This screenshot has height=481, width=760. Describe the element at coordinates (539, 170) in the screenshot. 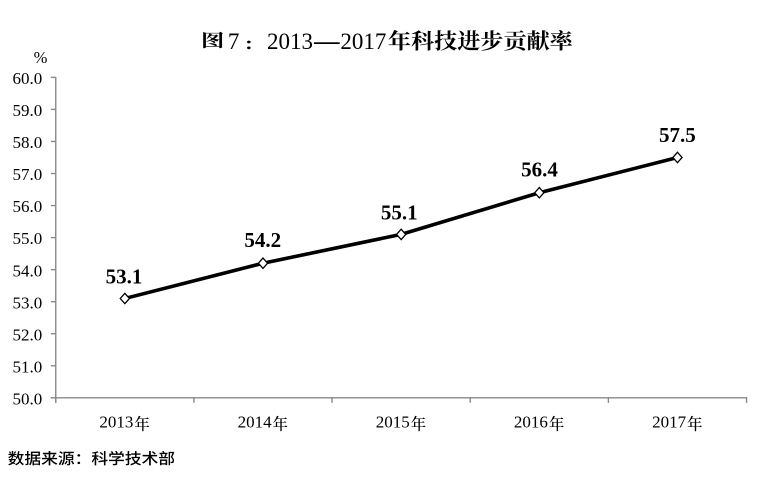

I see `svg-text: 56.4` at that location.